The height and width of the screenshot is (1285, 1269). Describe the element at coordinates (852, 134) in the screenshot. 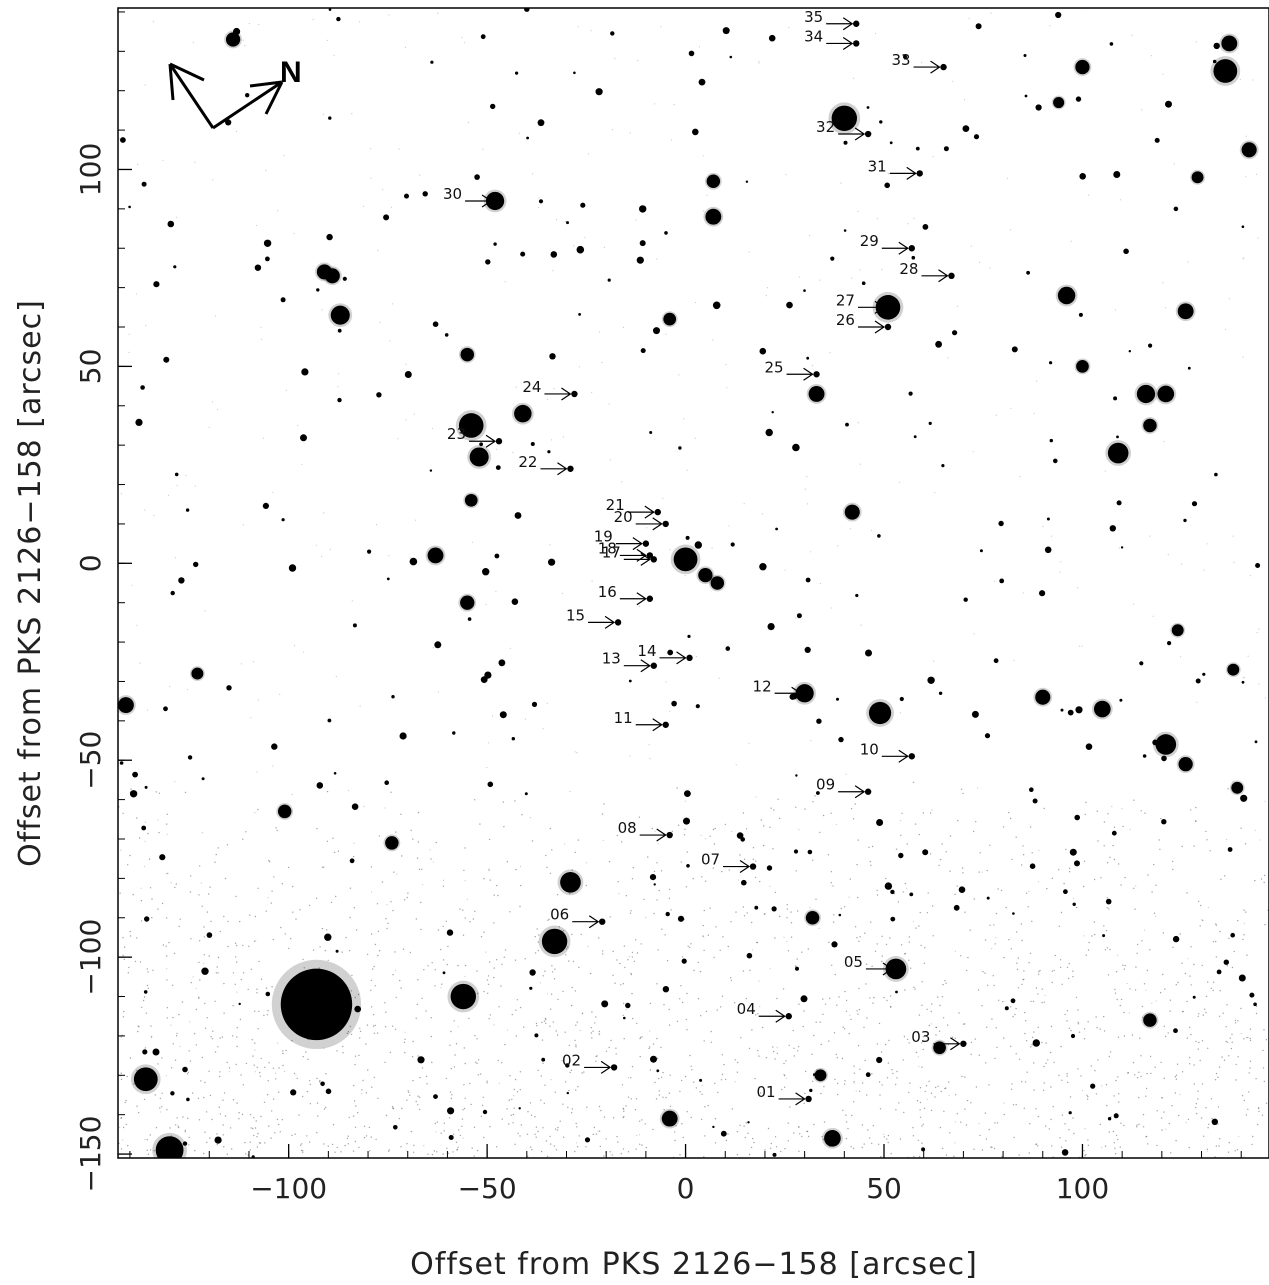

I see `source-32-arrow-icon` at that location.